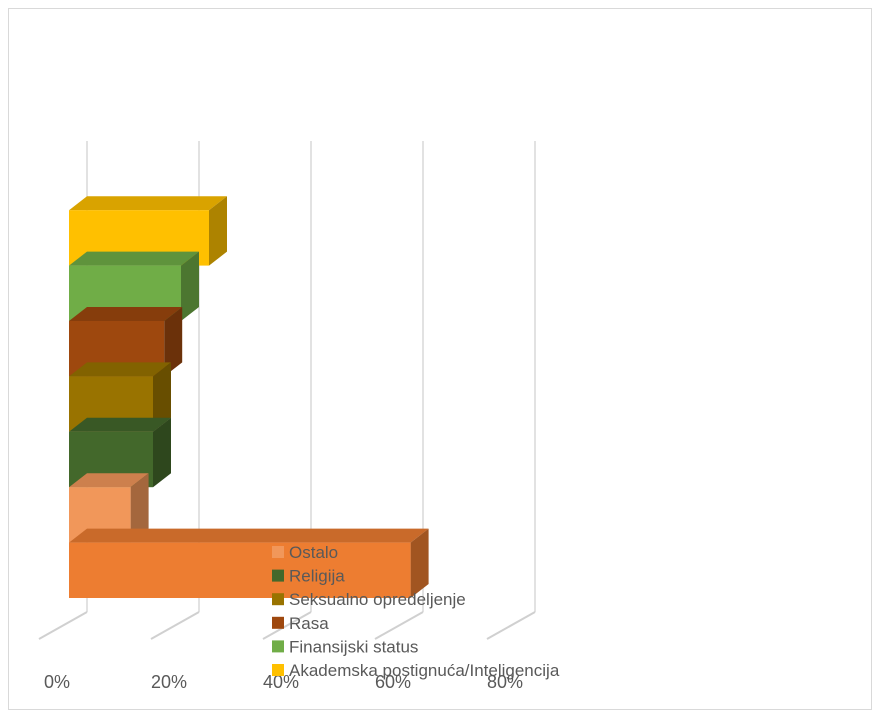 The width and height of the screenshot is (881, 718). Describe the element at coordinates (393, 682) in the screenshot. I see `x-tick-label: 60%` at that location.